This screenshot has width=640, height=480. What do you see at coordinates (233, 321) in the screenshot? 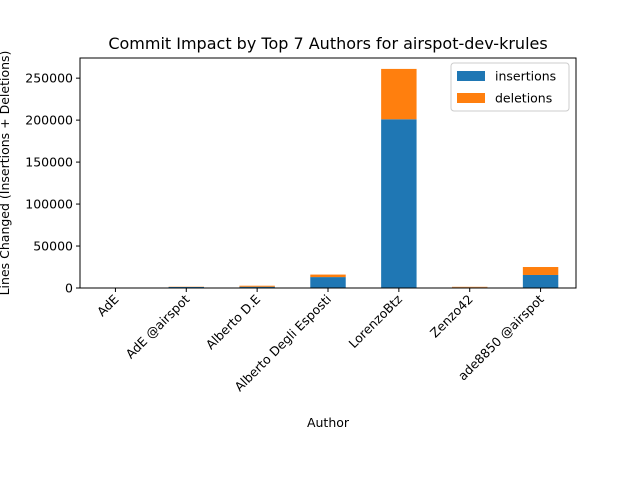
I see `x-tick-label: Alberto D.E` at bounding box center [233, 321].